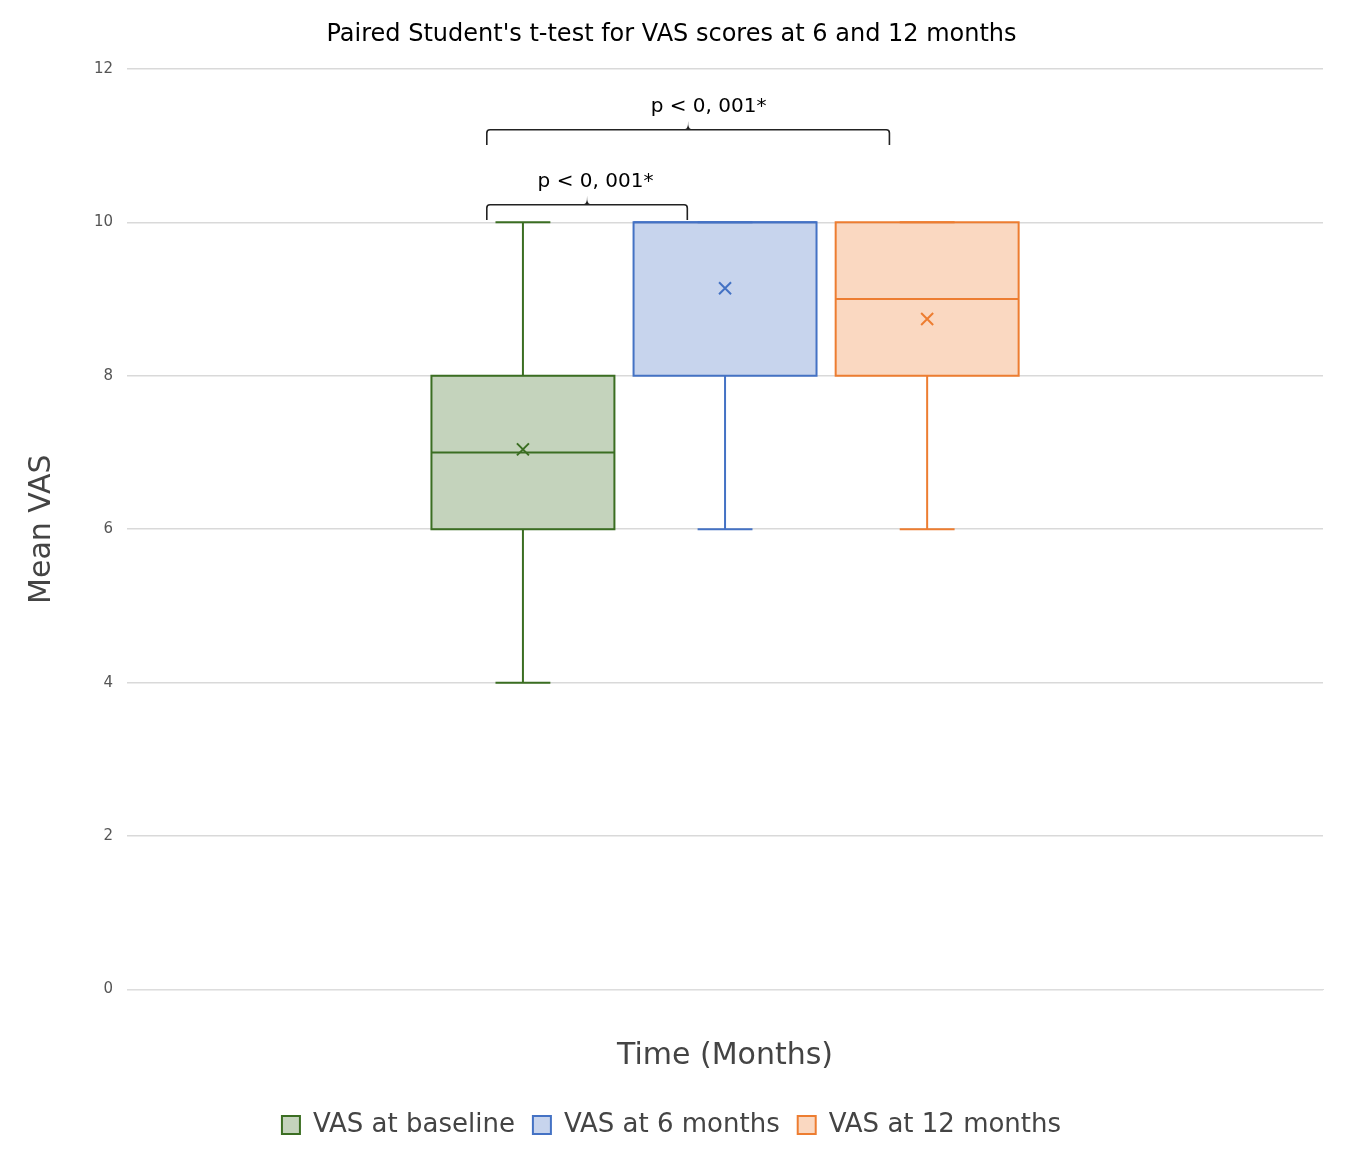 This screenshot has height=1168, width=1351. I want to click on y-tick-label: 6, so click(108, 528).